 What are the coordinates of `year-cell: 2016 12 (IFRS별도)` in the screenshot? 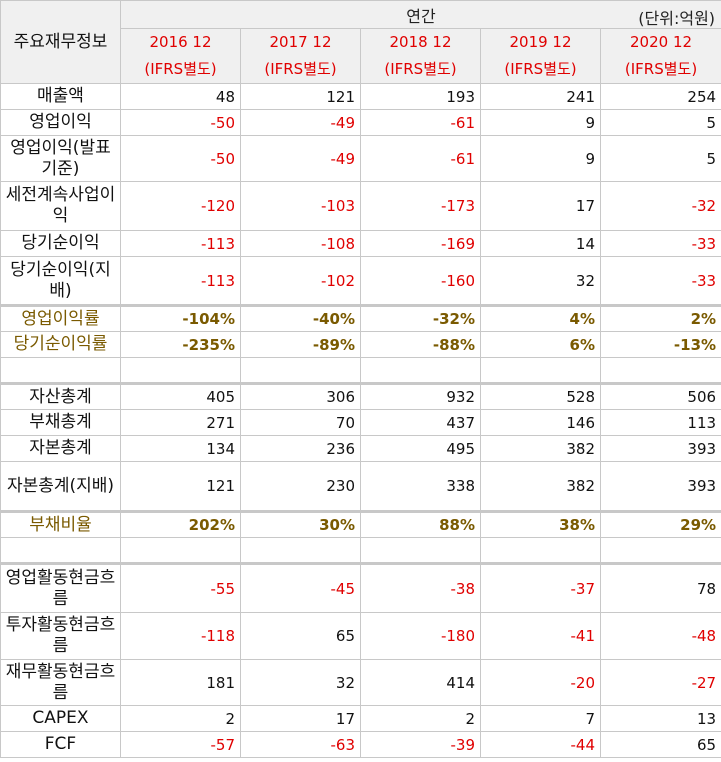 It's located at (180, 56).